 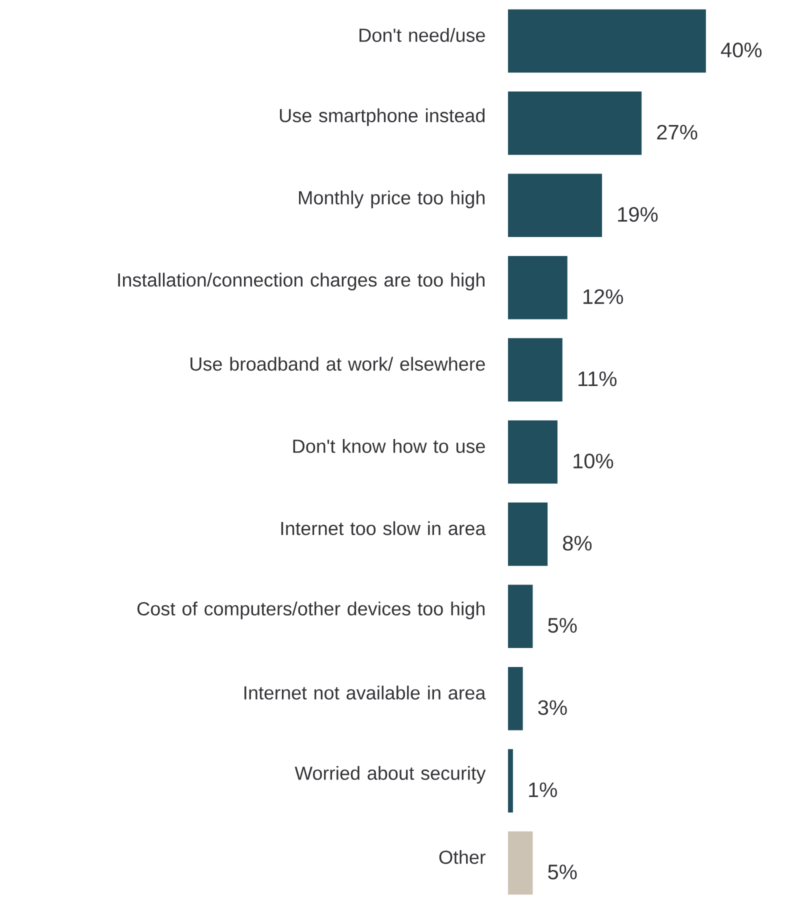 What do you see at coordinates (422, 35) in the screenshot?
I see `y-tick-label: Don't need/use` at bounding box center [422, 35].